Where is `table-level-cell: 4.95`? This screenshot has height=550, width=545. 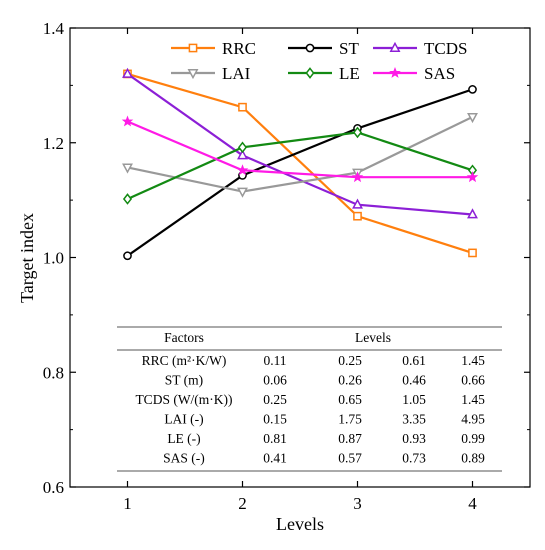 table-level-cell: 4.95 is located at coordinates (473, 419).